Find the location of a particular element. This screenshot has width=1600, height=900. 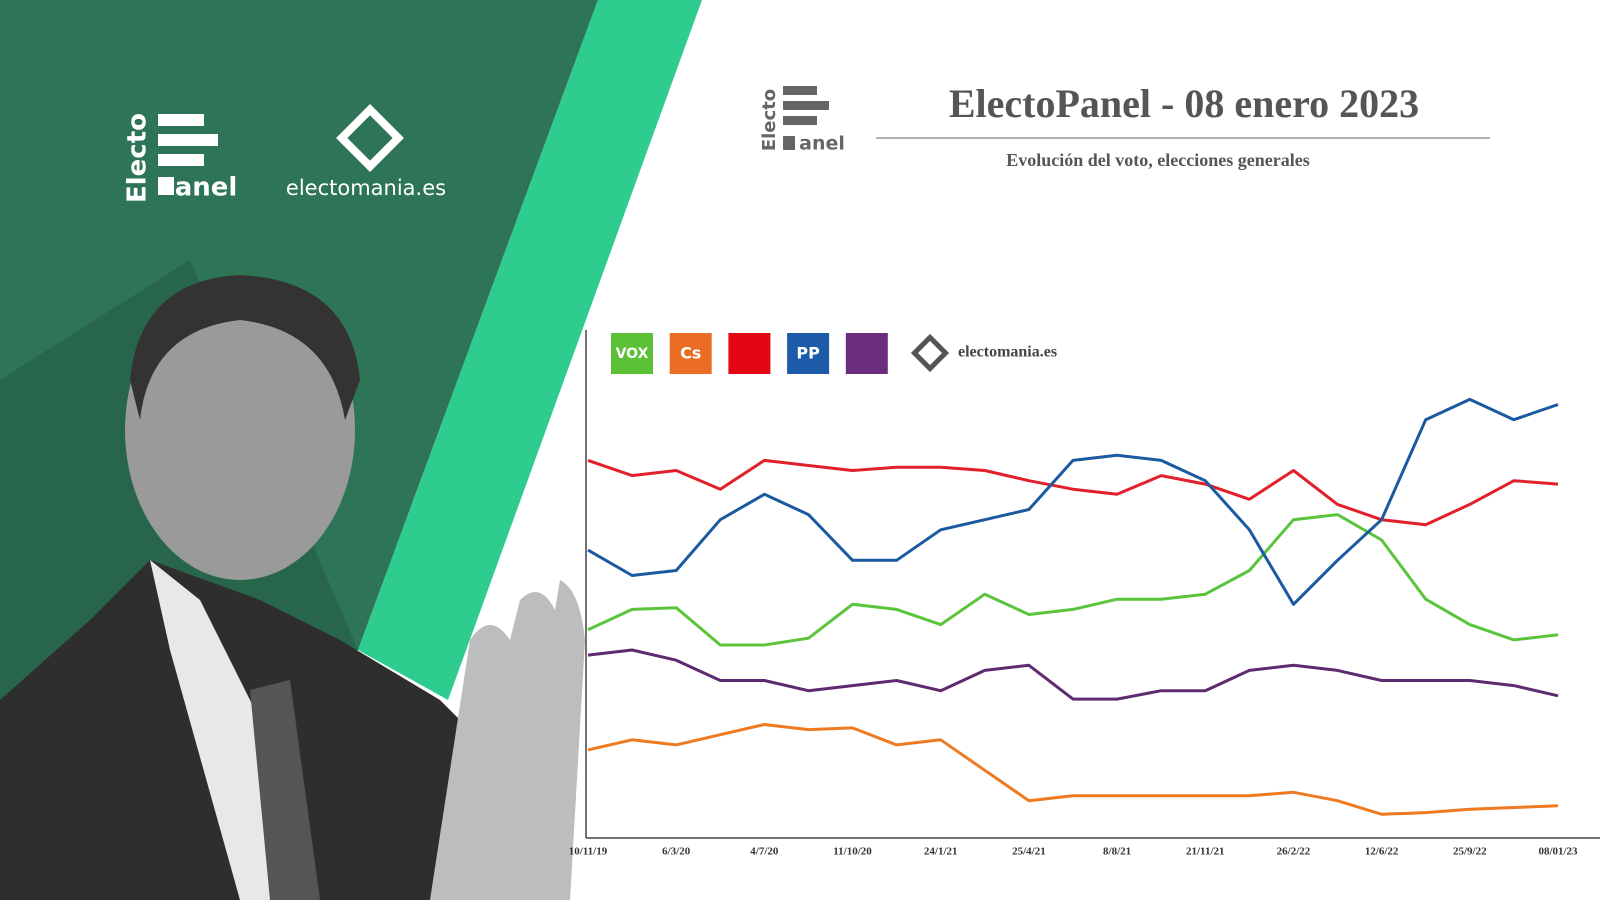

x-tick-label: 08/01/23 is located at coordinates (1558, 852).